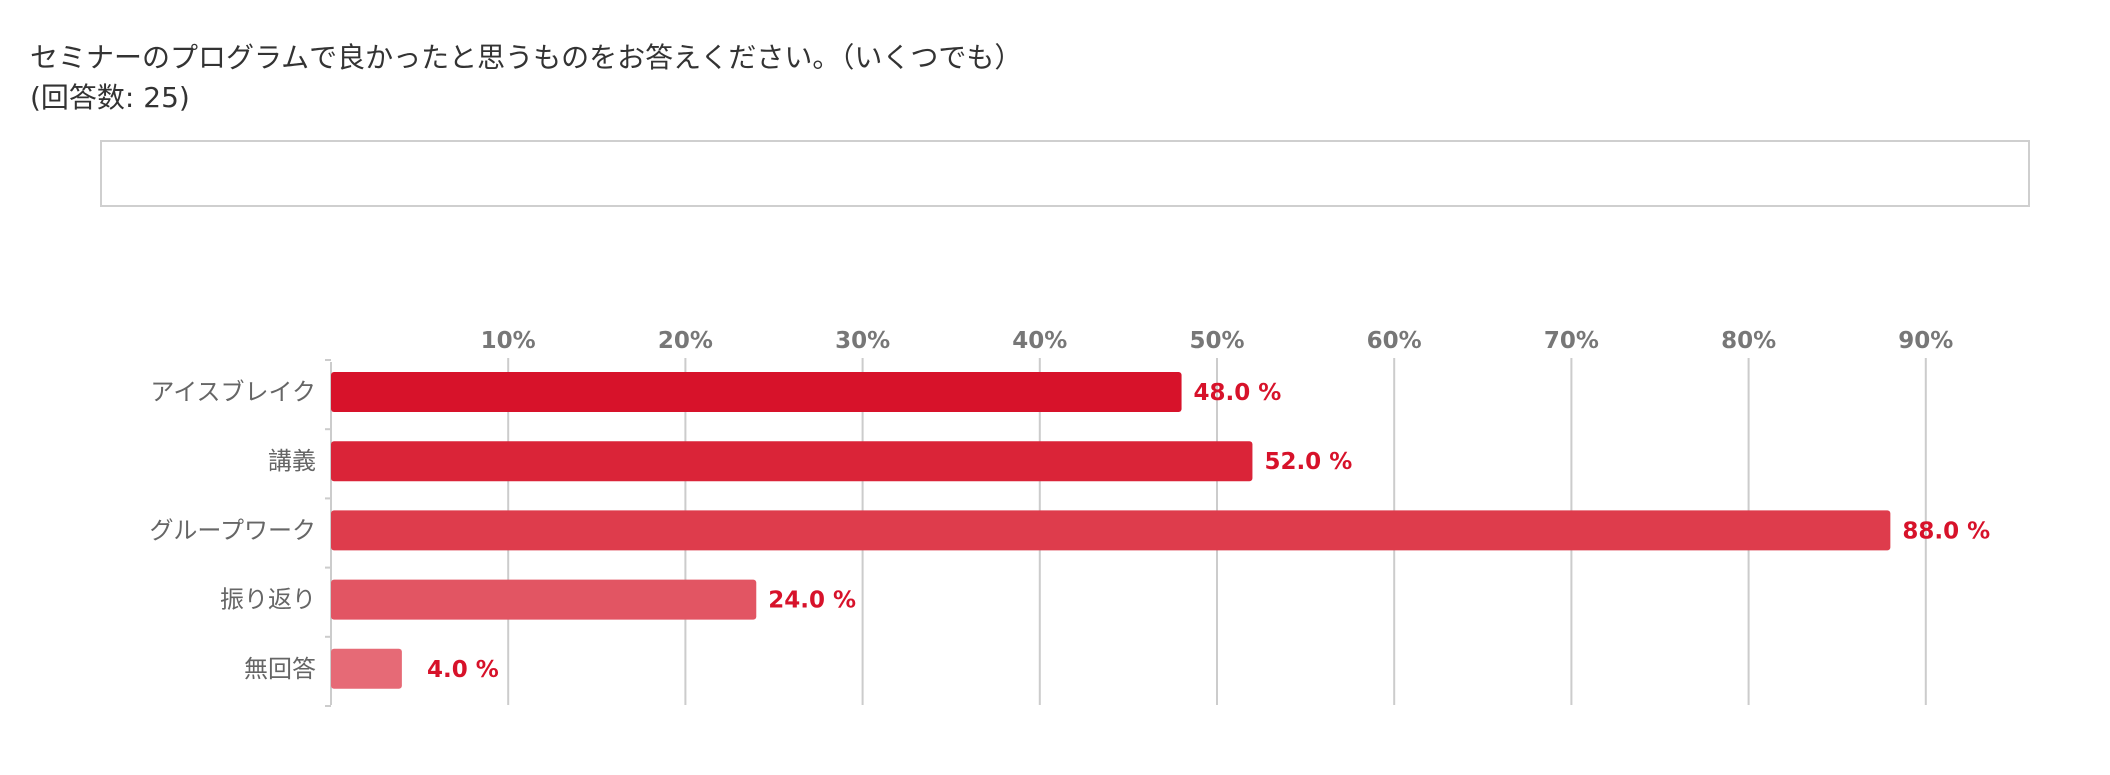  Describe the element at coordinates (508, 341) in the screenshot. I see `x-tick-label: 10%` at that location.